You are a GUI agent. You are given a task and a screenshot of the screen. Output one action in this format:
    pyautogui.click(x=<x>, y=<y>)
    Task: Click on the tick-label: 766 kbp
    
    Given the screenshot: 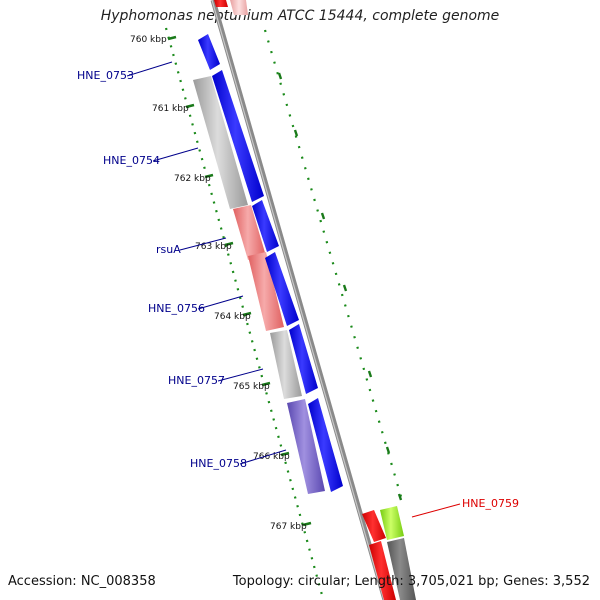 What is the action you would take?
    pyautogui.click(x=271, y=457)
    